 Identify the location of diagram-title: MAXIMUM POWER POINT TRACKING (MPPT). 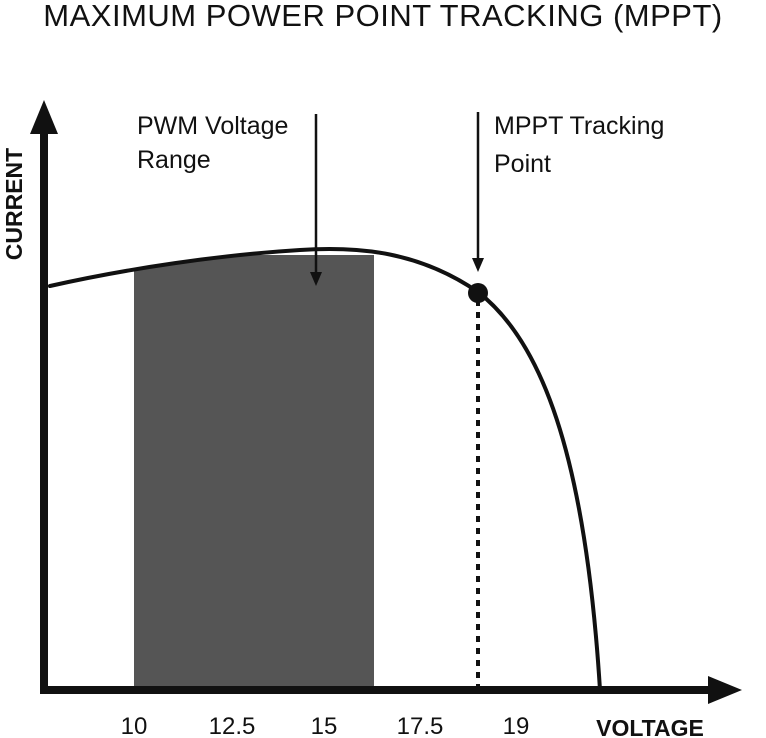
(382, 16).